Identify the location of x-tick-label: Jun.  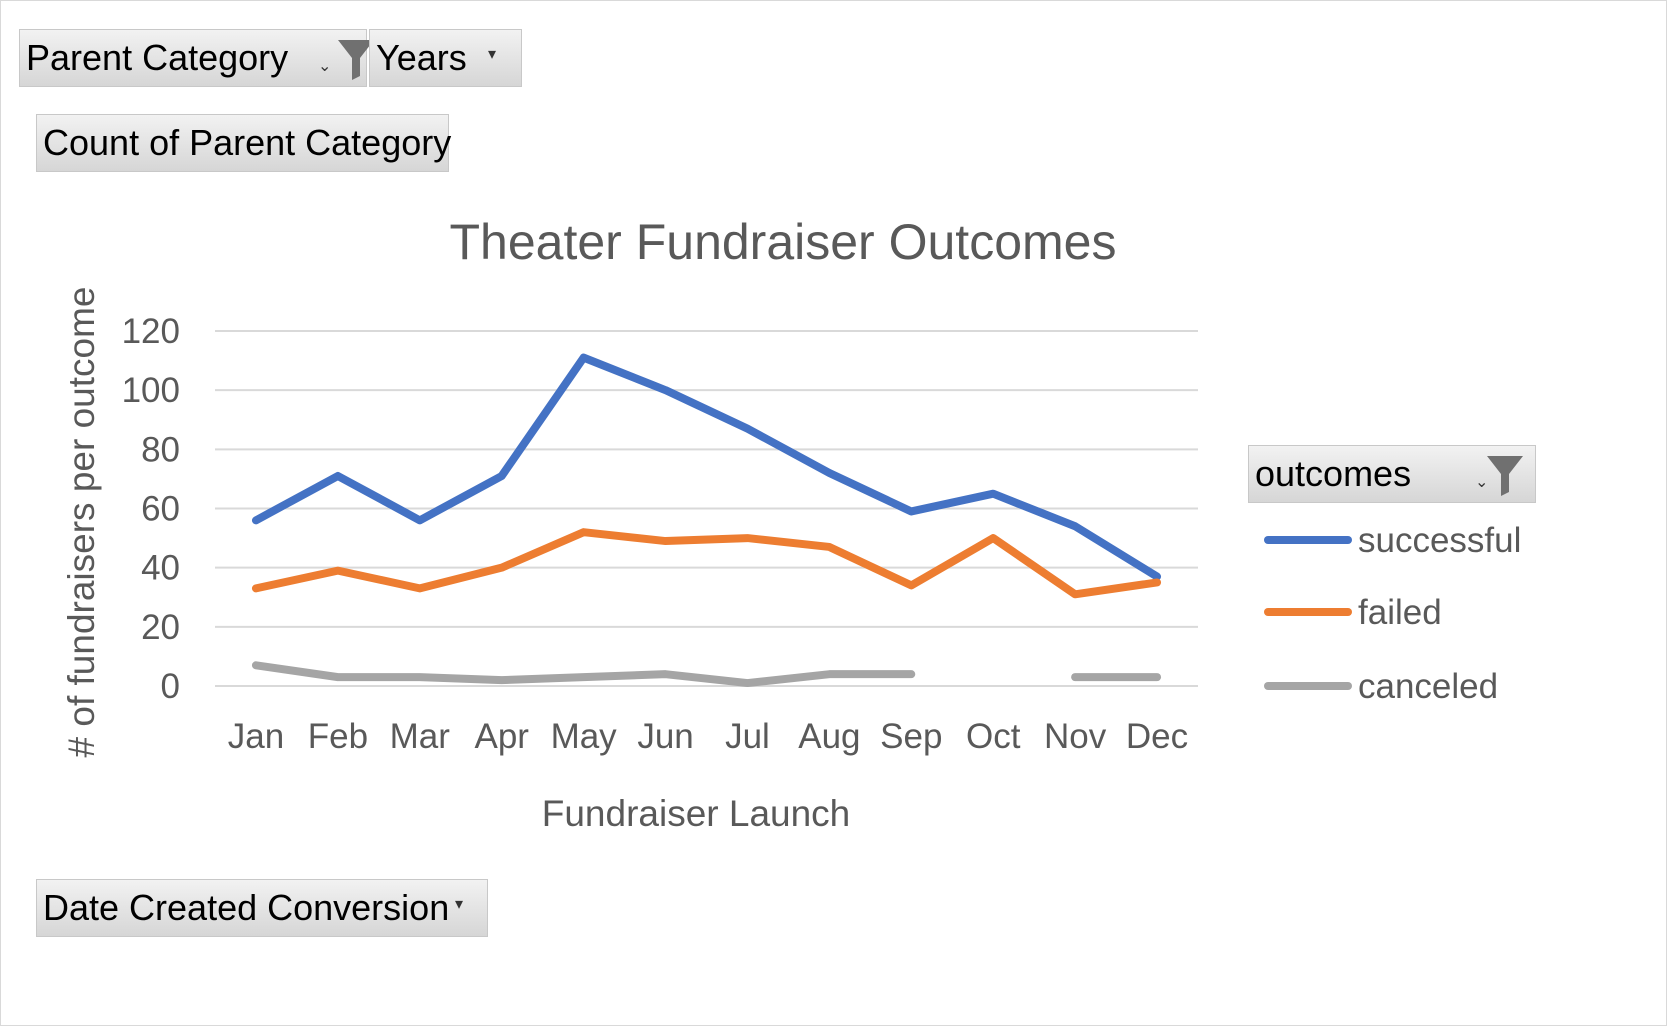
(665, 736).